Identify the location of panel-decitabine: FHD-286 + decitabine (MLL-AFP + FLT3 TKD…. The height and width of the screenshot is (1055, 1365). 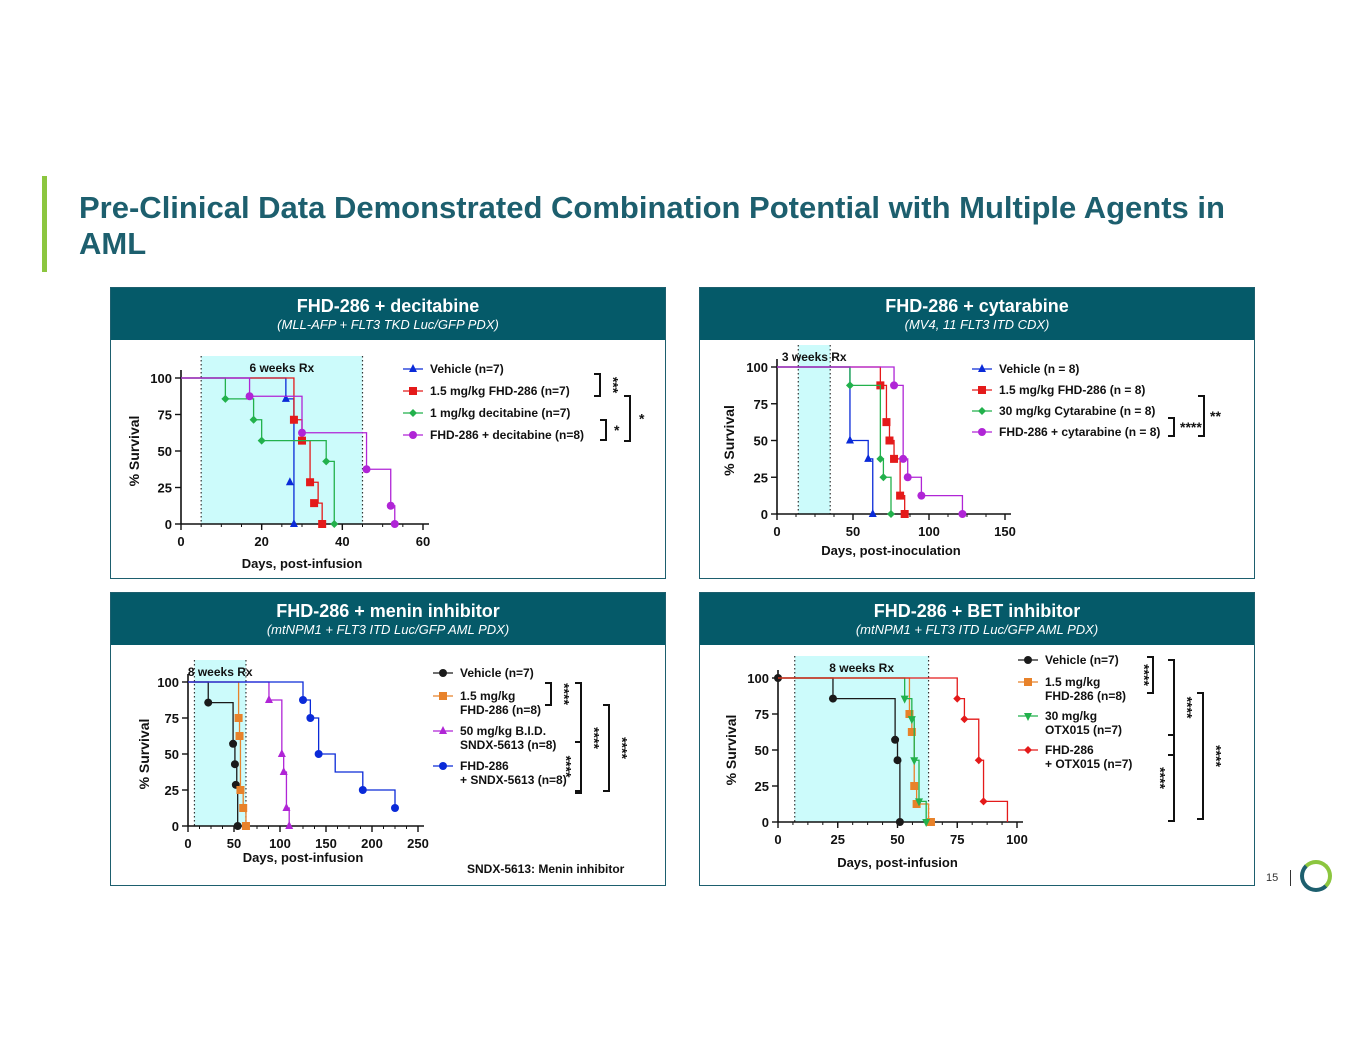
(388, 433).